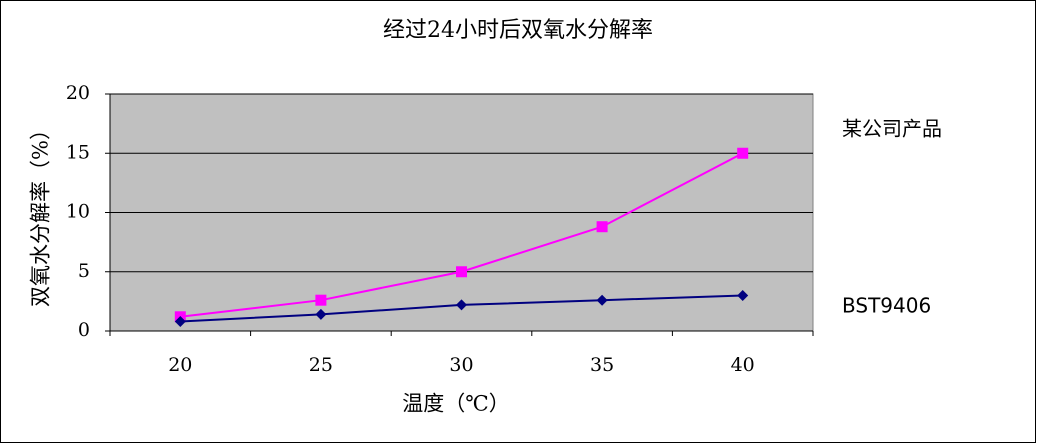  I want to click on x-axis-label: 温度（℃）, so click(456, 404).